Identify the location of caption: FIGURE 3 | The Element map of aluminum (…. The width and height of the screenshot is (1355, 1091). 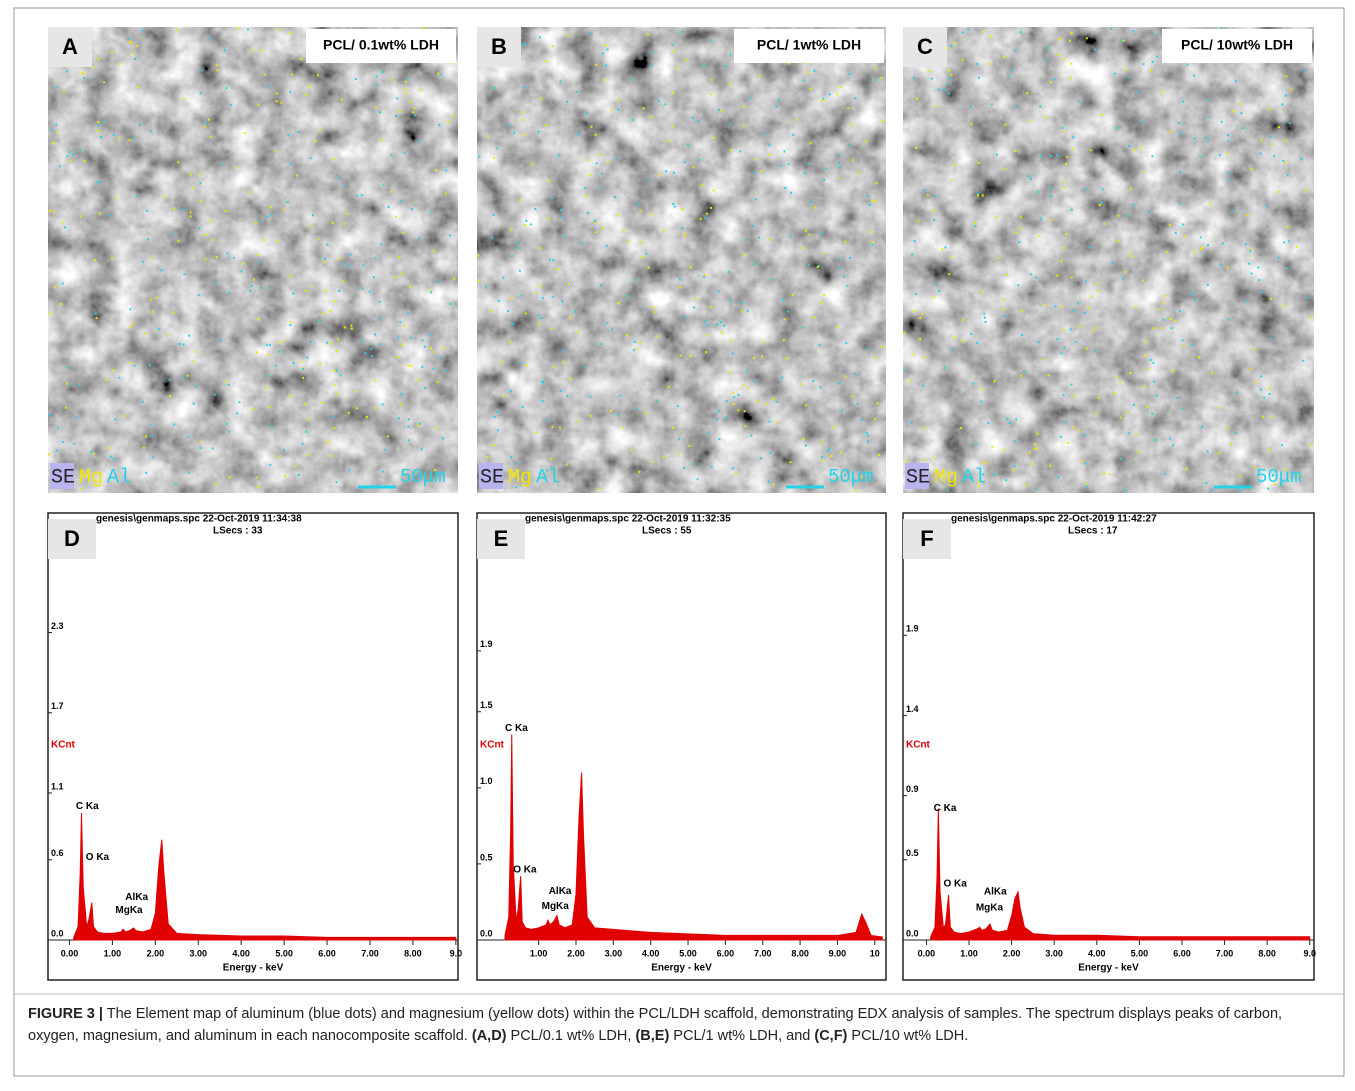
(678, 1025).